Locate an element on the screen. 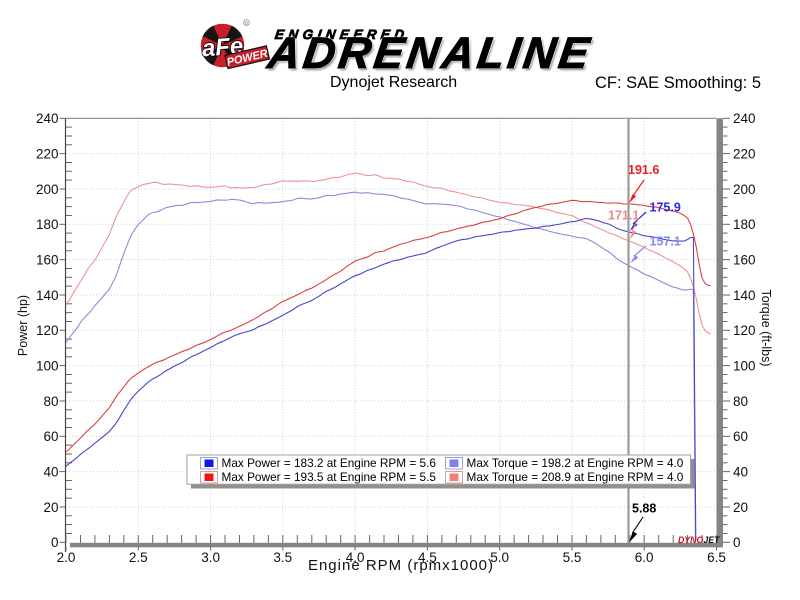 The height and width of the screenshot is (600, 800). svg-text: 2.5 is located at coordinates (138, 557).